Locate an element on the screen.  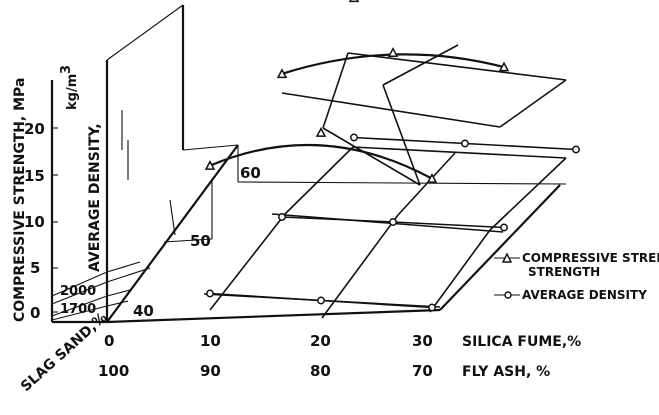
y-left-tick: 10 is located at coordinates (34, 222).